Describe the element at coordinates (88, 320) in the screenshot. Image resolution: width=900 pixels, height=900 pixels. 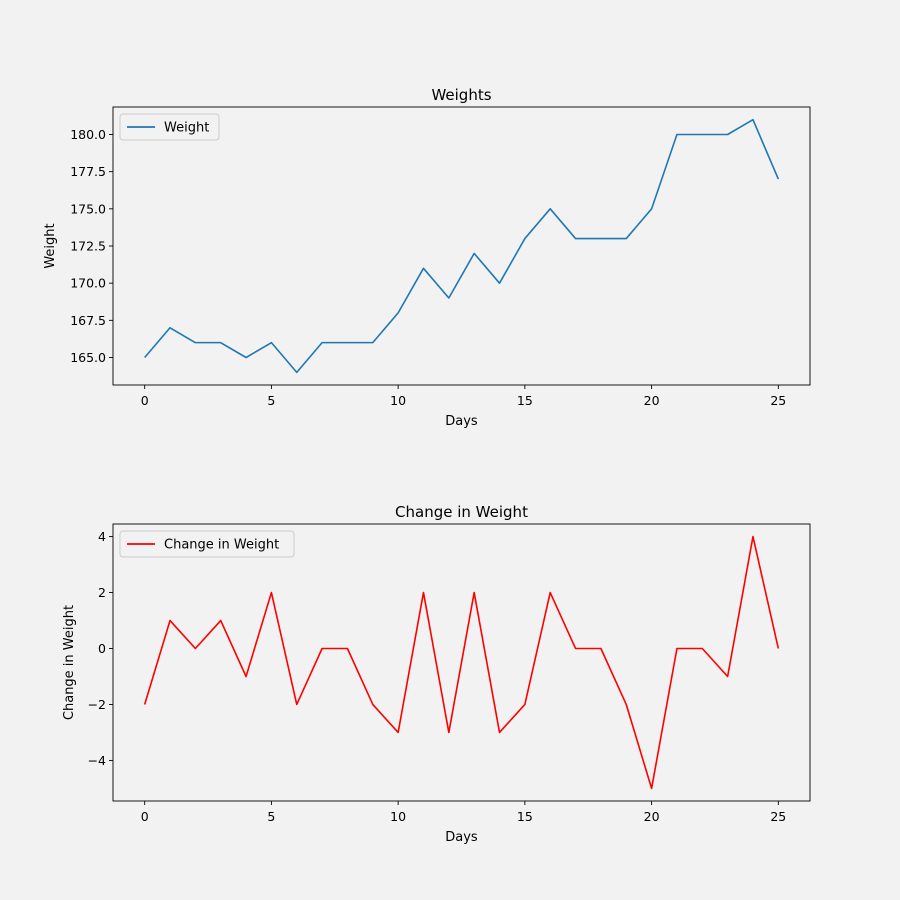
I see `y-tick-label: 167.5` at that location.